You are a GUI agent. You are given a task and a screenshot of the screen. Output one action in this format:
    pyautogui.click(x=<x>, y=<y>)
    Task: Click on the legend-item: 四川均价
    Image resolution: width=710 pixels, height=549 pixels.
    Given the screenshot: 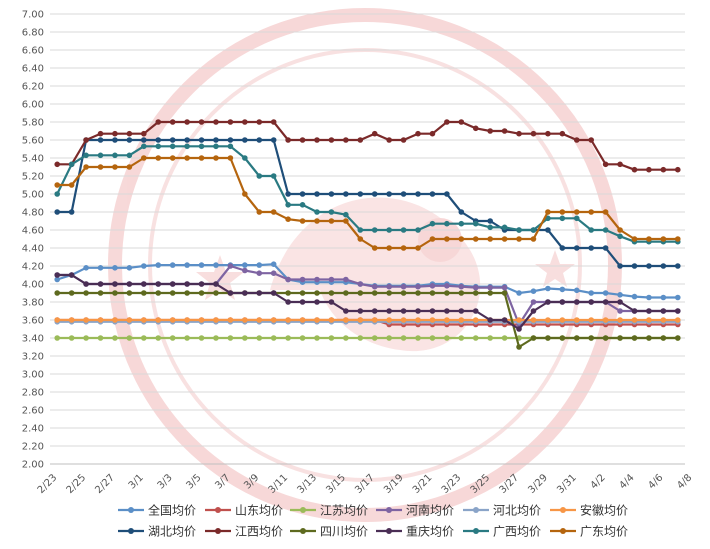 What is the action you would take?
    pyautogui.click(x=329, y=532)
    